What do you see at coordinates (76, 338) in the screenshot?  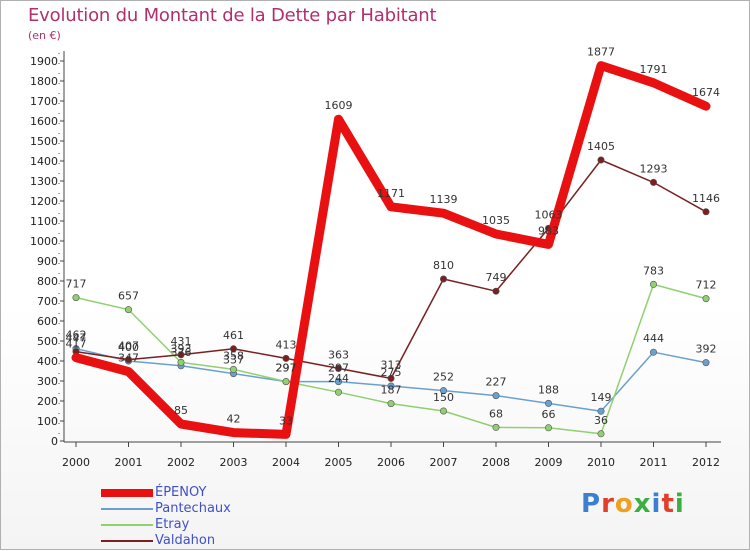 I see `data-label: 447` at bounding box center [76, 338].